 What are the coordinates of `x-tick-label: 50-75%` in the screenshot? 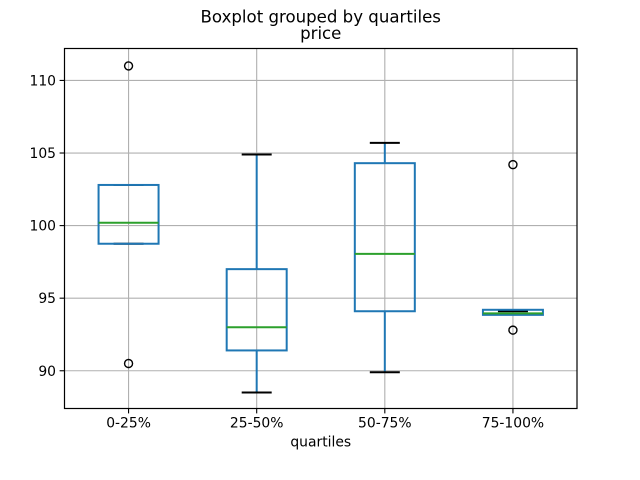 It's located at (385, 424).